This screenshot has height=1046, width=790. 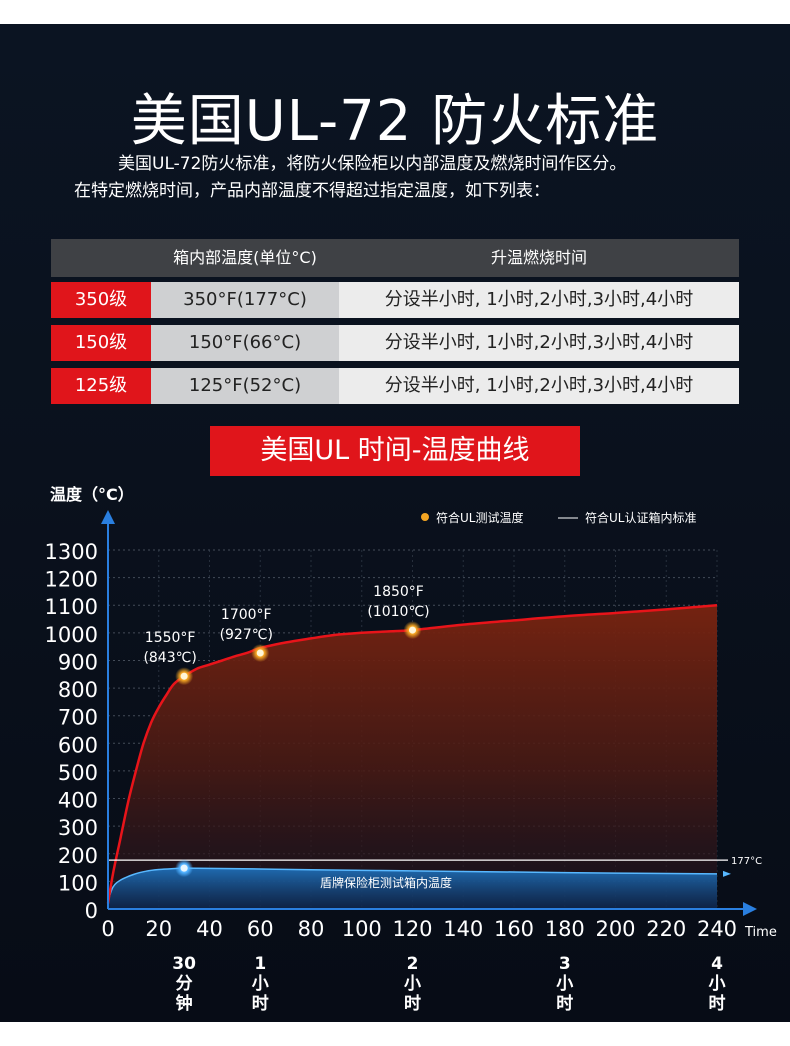 I want to click on data-point-sublabel: (1010℃), so click(x=398, y=612).